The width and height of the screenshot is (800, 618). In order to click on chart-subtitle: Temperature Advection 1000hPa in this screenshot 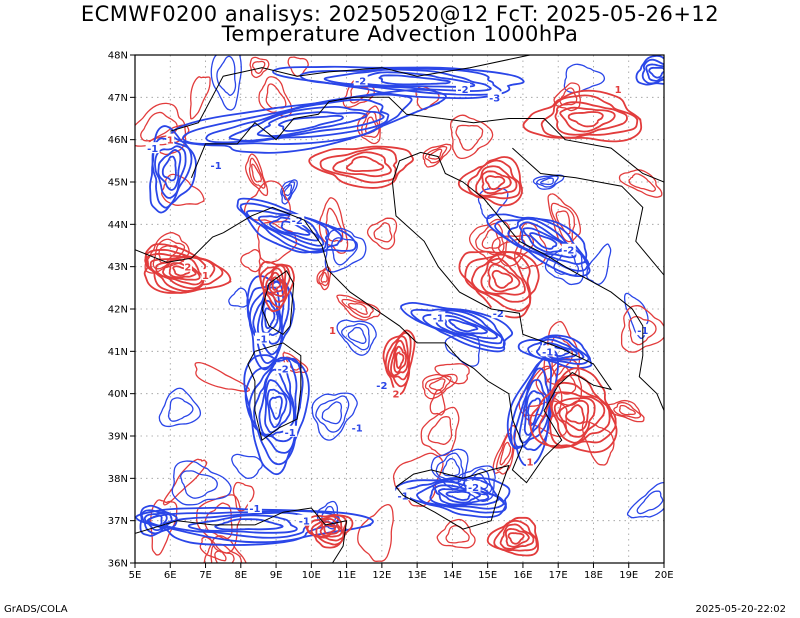, I will do `click(400, 34)`.